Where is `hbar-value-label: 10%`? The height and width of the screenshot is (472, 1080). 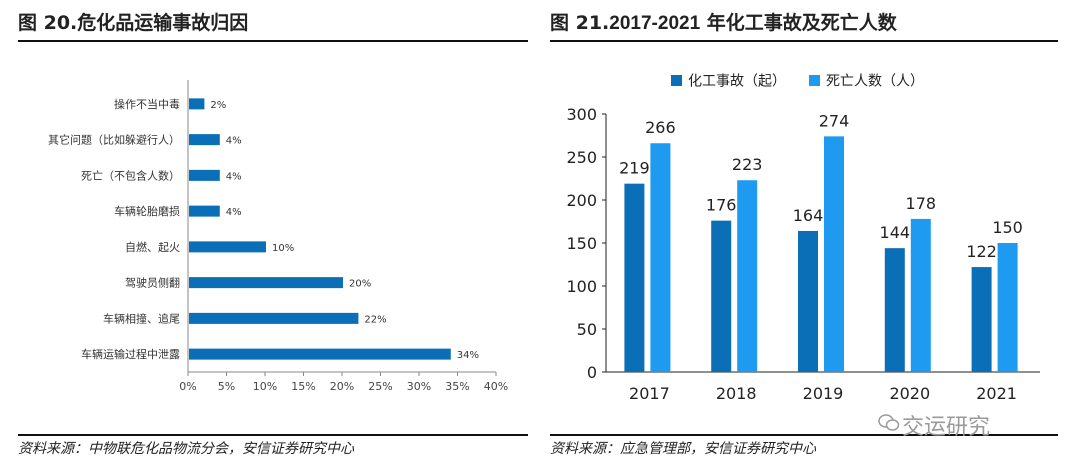
hbar-value-label: 10% is located at coordinates (283, 248).